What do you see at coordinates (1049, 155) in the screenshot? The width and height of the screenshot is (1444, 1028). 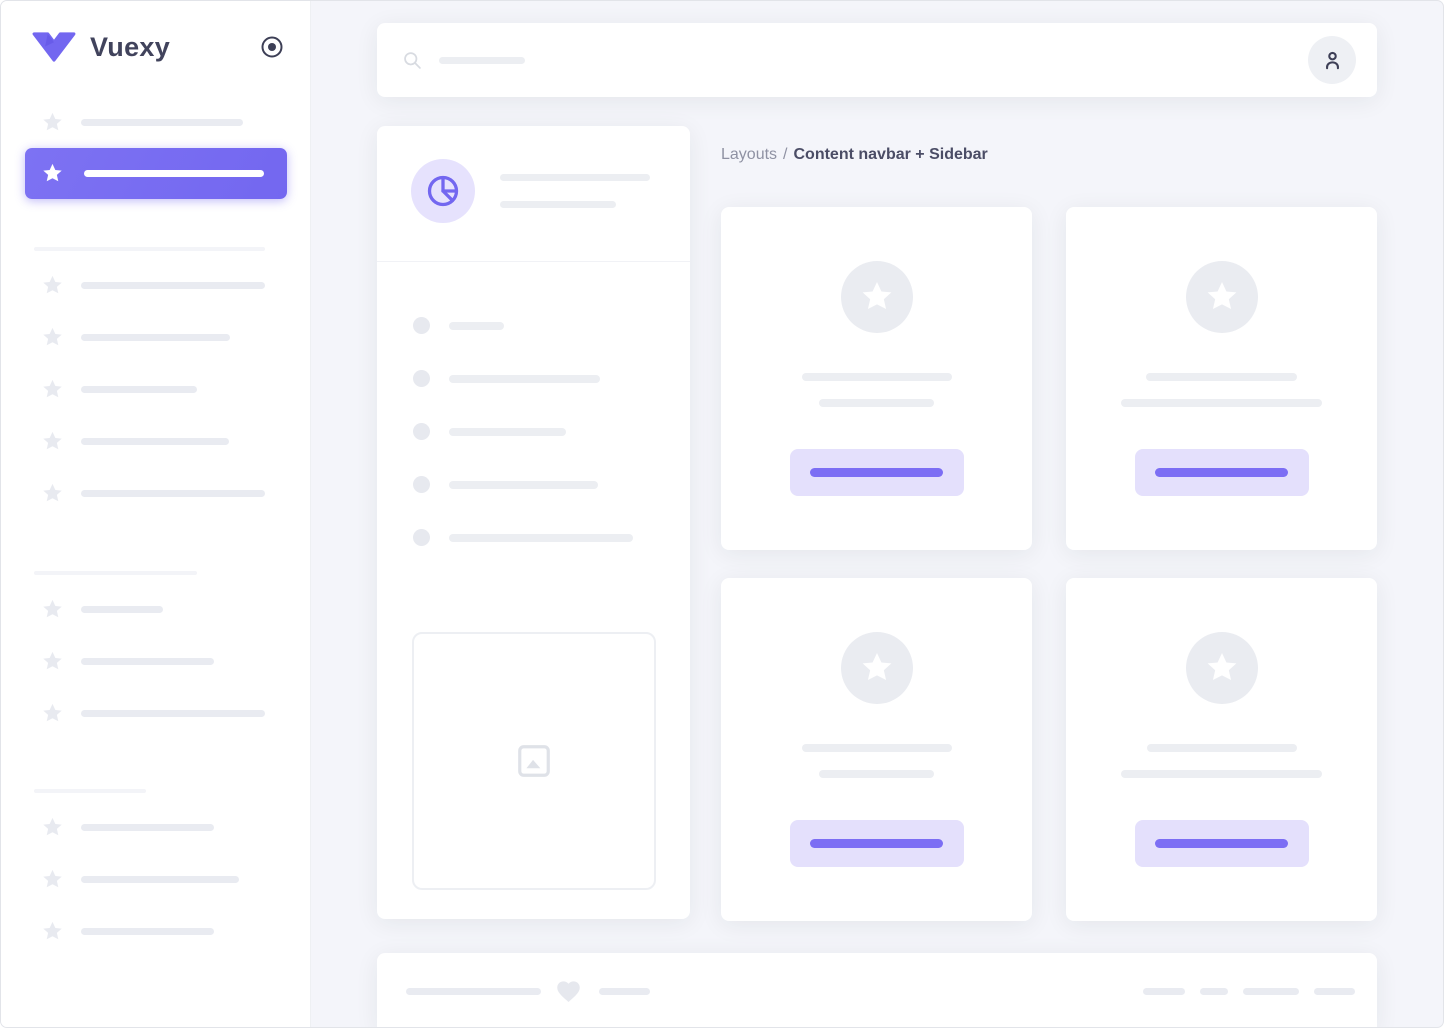 I see `breadcrumb: Layouts / Content navbar + Sidebar` at bounding box center [1049, 155].